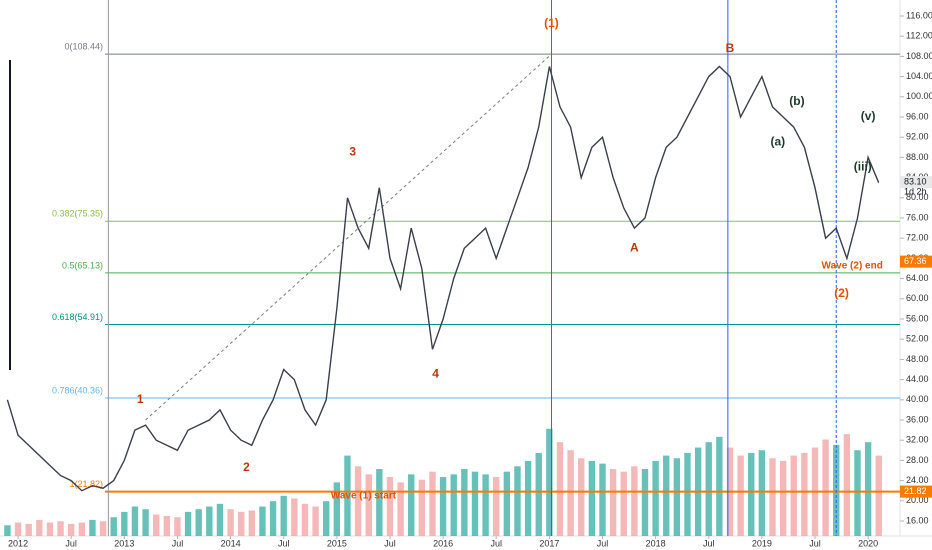 Image resolution: width=932 pixels, height=550 pixels. I want to click on countdown: 1d 2h, so click(915, 192).